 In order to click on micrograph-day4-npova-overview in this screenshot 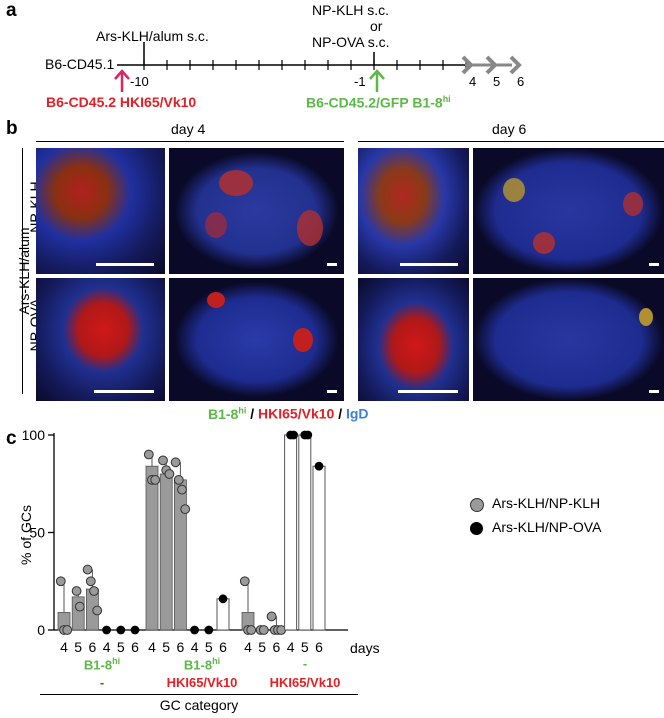, I will do `click(256, 339)`.